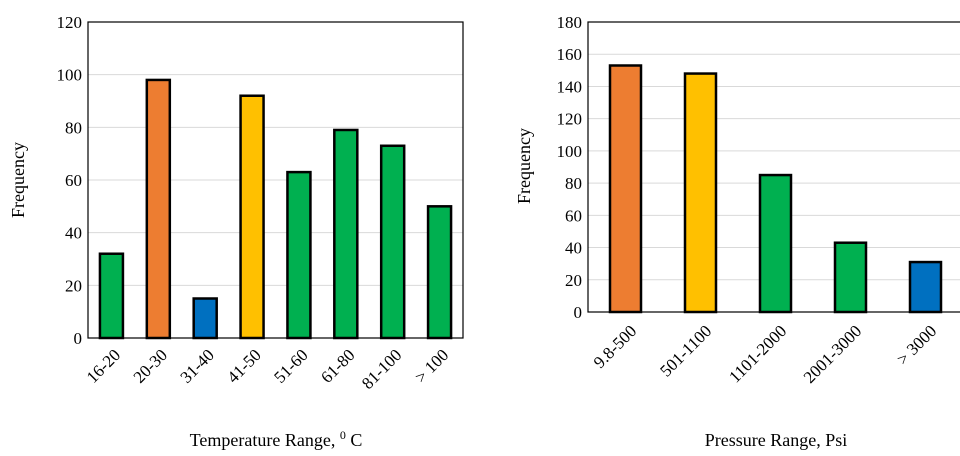 This screenshot has height=456, width=960. Describe the element at coordinates (70, 22) in the screenshot. I see `temperature-y-tick-label: 120` at that location.